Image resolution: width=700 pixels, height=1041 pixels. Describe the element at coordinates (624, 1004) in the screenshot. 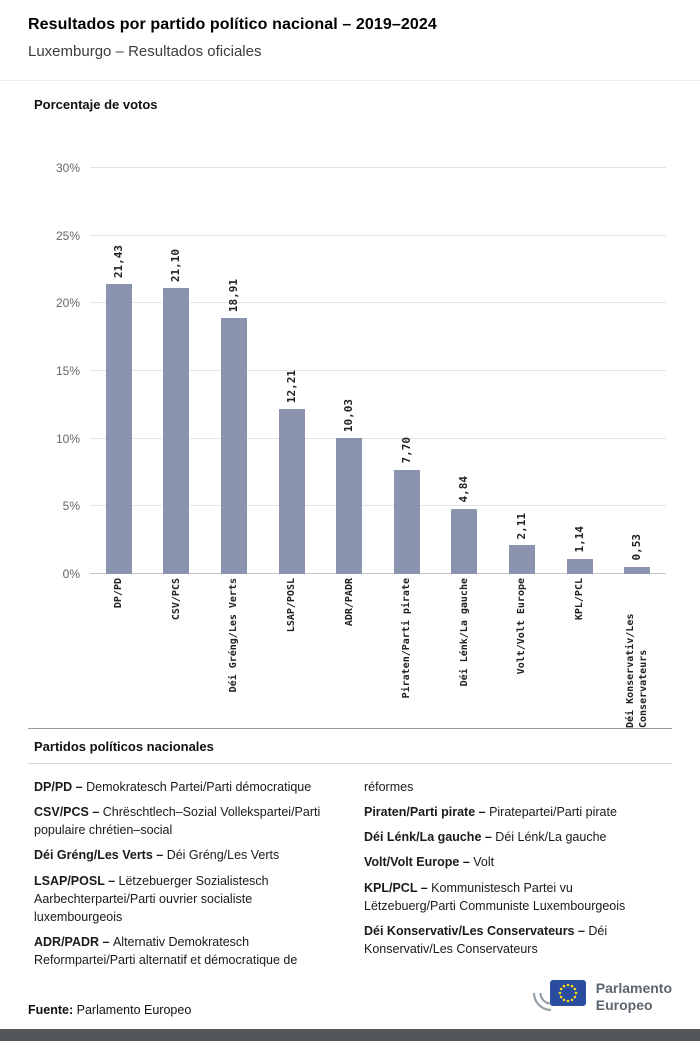

I see `logo-line-2: Europeo` at that location.